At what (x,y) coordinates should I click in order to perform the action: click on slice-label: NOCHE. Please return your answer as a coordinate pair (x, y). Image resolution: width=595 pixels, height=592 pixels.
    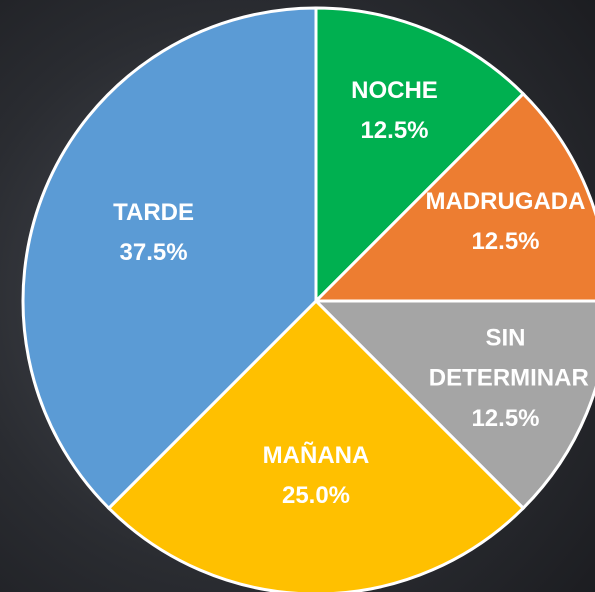
    Looking at the image, I should click on (394, 90).